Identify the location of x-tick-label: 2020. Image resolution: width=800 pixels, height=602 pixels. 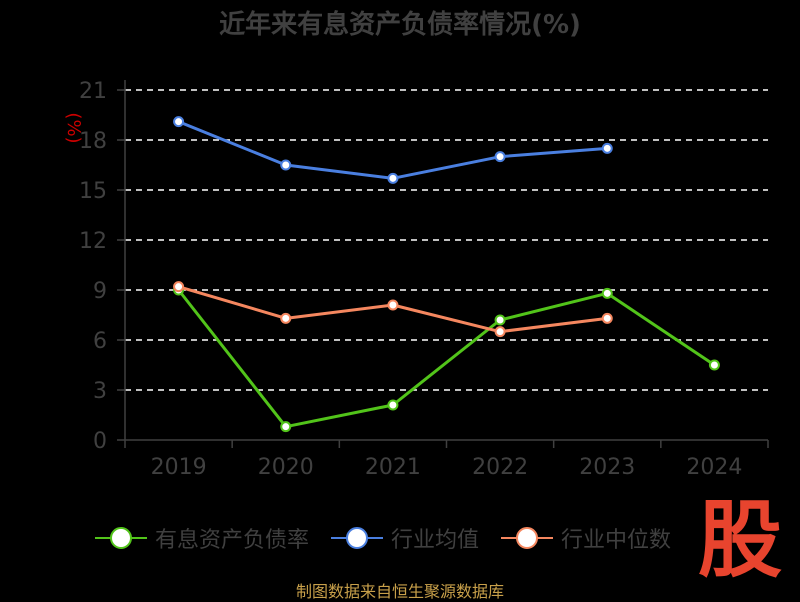
(286, 467).